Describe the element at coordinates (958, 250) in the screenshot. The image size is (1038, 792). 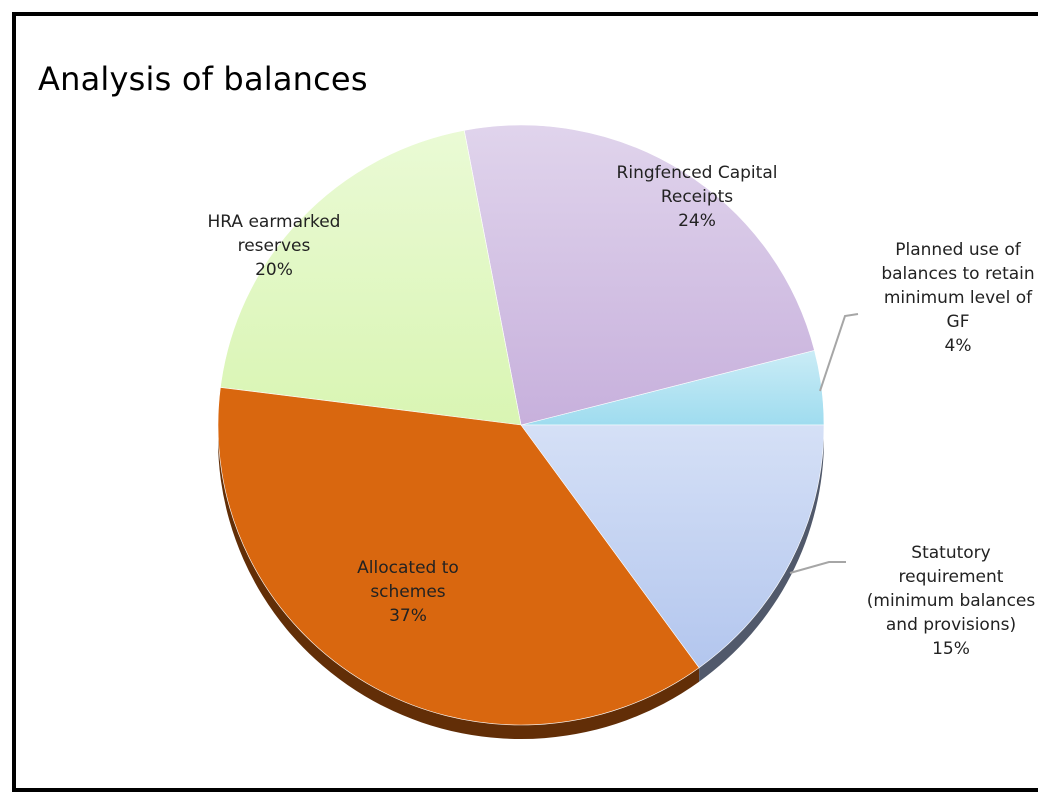
I see `slice-label-line-0-0: Planned use of` at that location.